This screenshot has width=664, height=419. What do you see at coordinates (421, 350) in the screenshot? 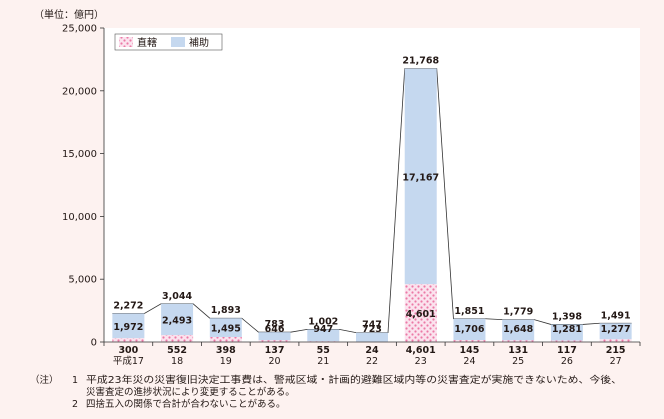
I see `chokkatsu-value-label: 4,601` at bounding box center [421, 350].